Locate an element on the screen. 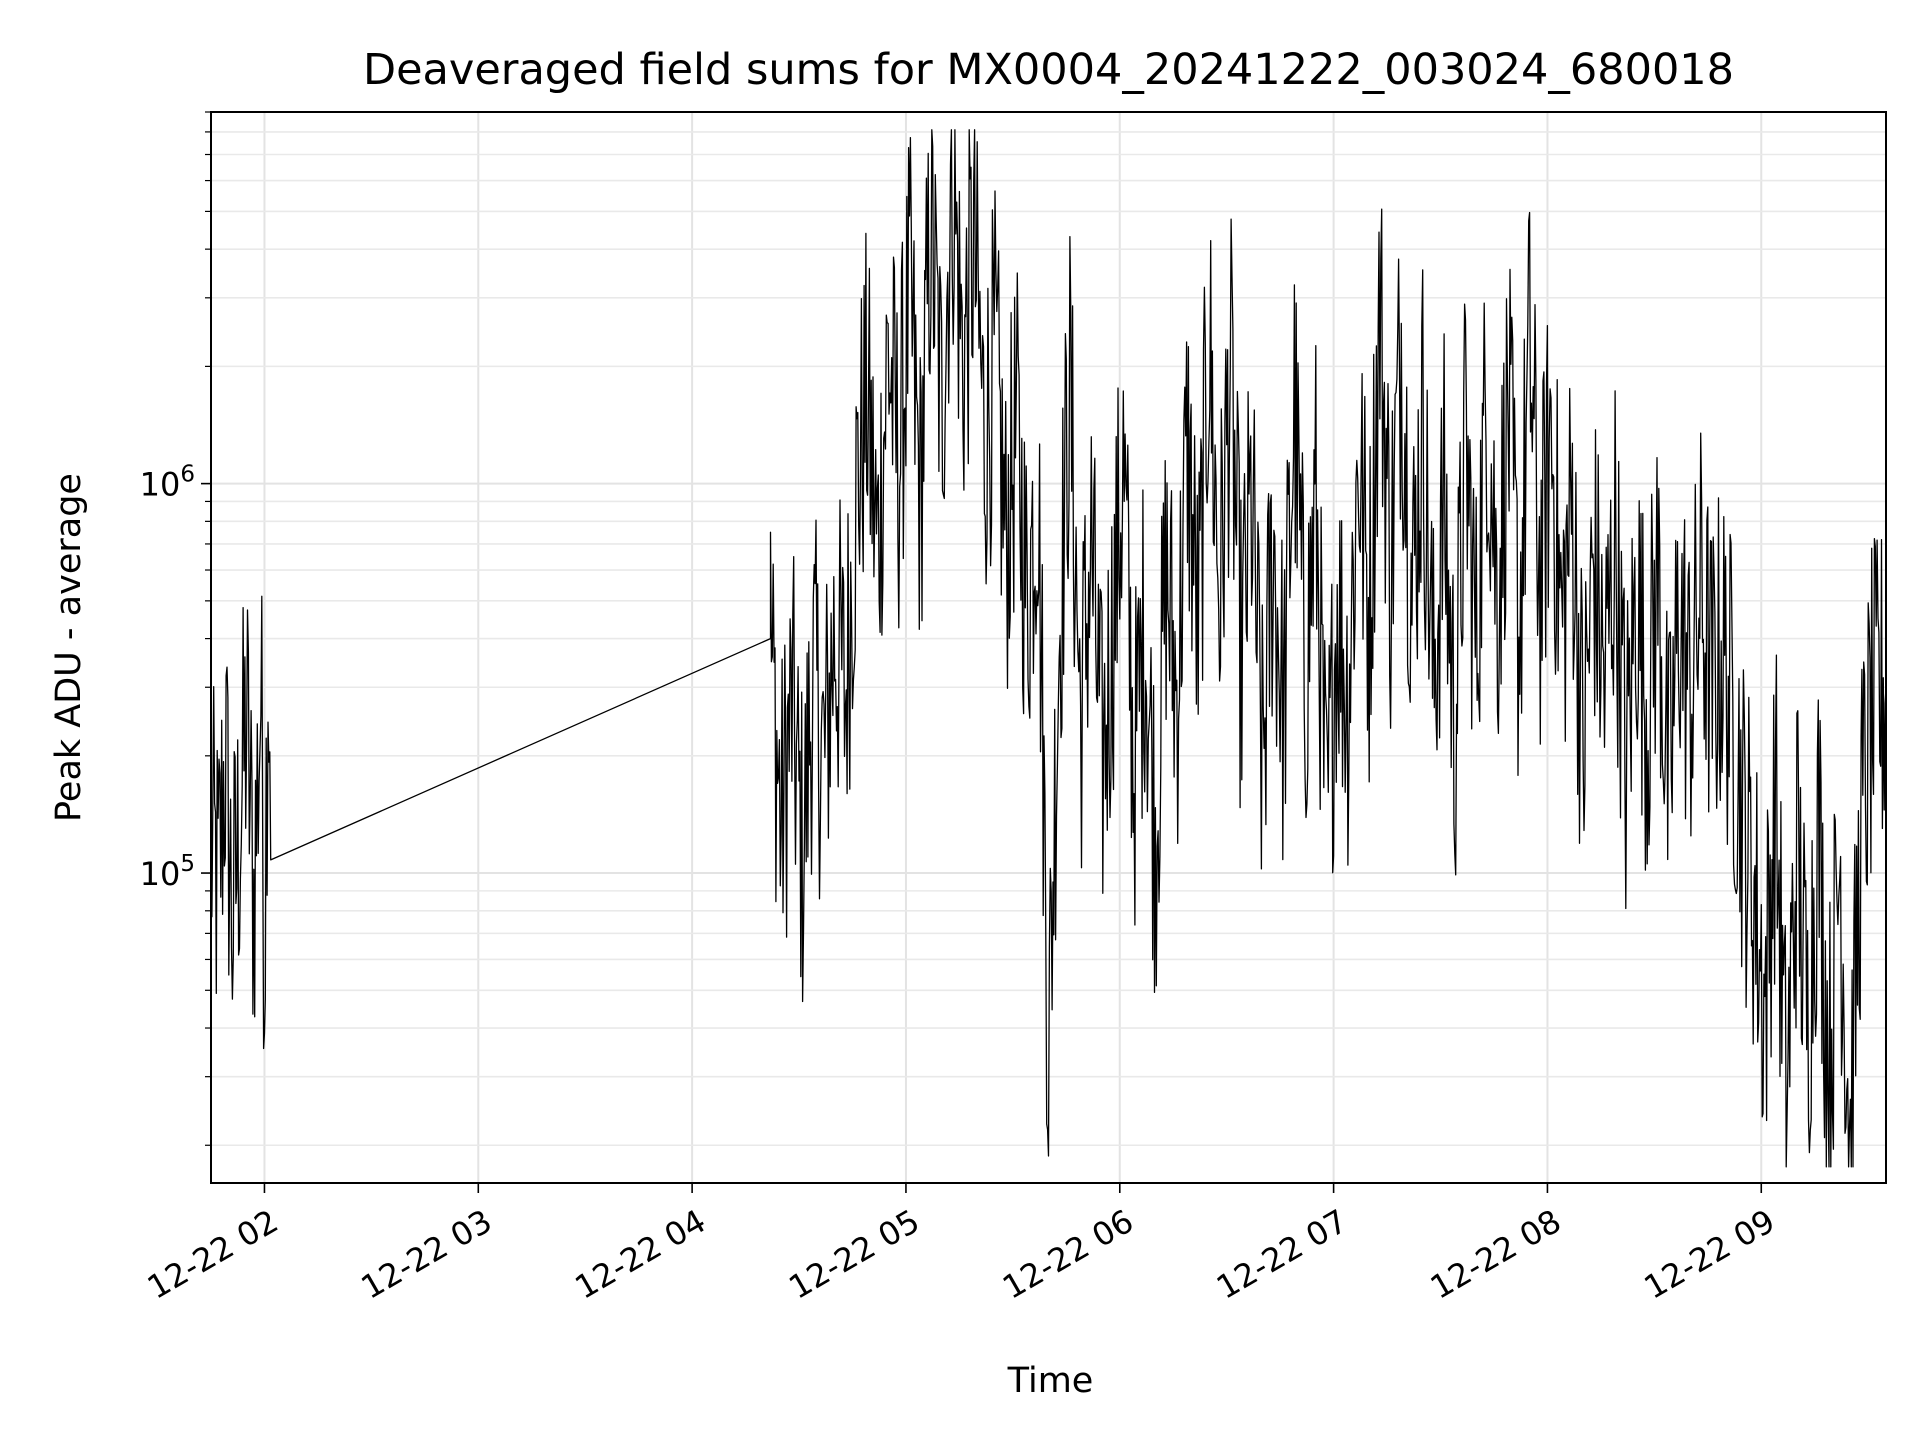 This screenshot has width=1920, height=1440. x-tick-label: 12-22 02 is located at coordinates (213, 1254).